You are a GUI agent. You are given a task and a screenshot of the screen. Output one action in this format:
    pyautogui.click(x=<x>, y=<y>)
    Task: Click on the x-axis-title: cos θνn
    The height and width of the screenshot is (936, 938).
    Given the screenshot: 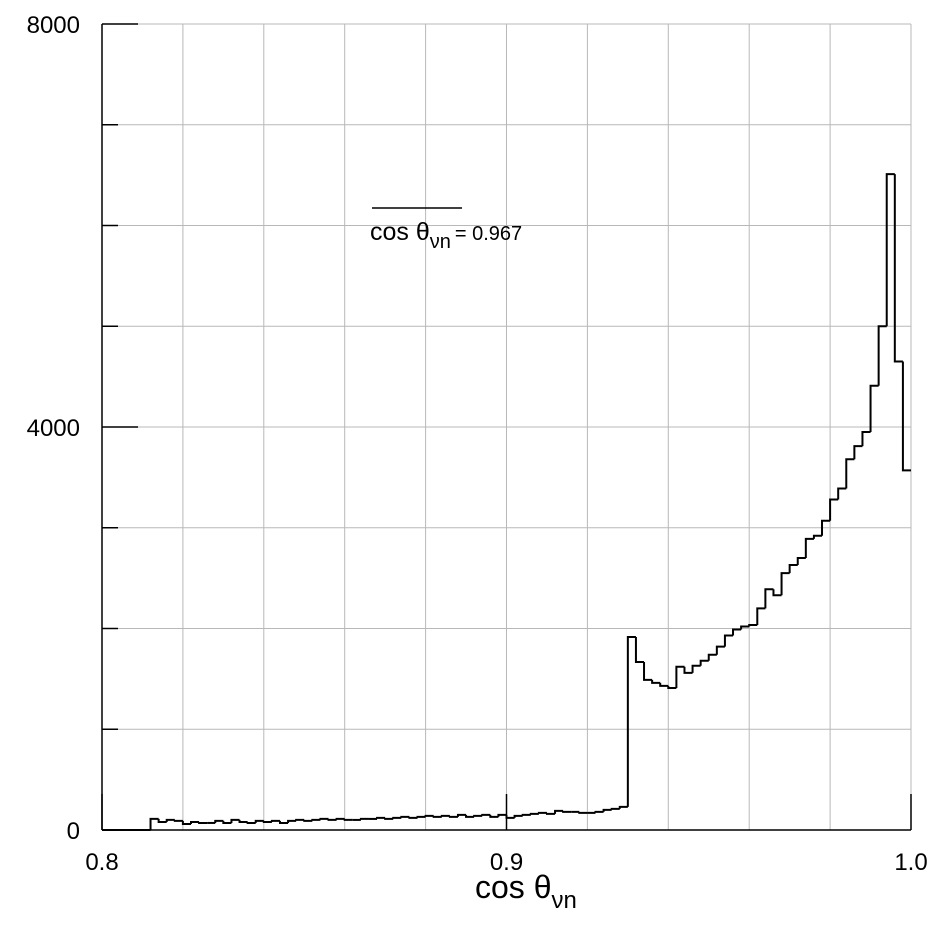 What is the action you would take?
    pyautogui.click(x=526, y=891)
    